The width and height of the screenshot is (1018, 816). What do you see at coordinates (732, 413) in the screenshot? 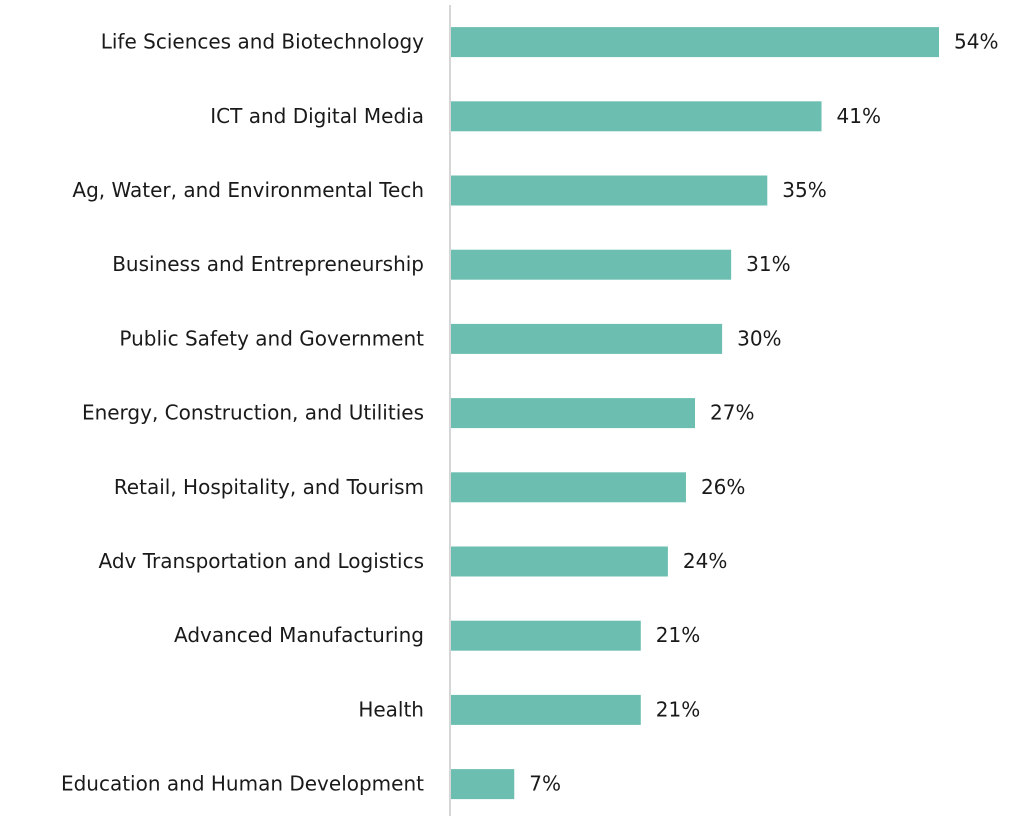
I see `data-label: 27%` at bounding box center [732, 413].